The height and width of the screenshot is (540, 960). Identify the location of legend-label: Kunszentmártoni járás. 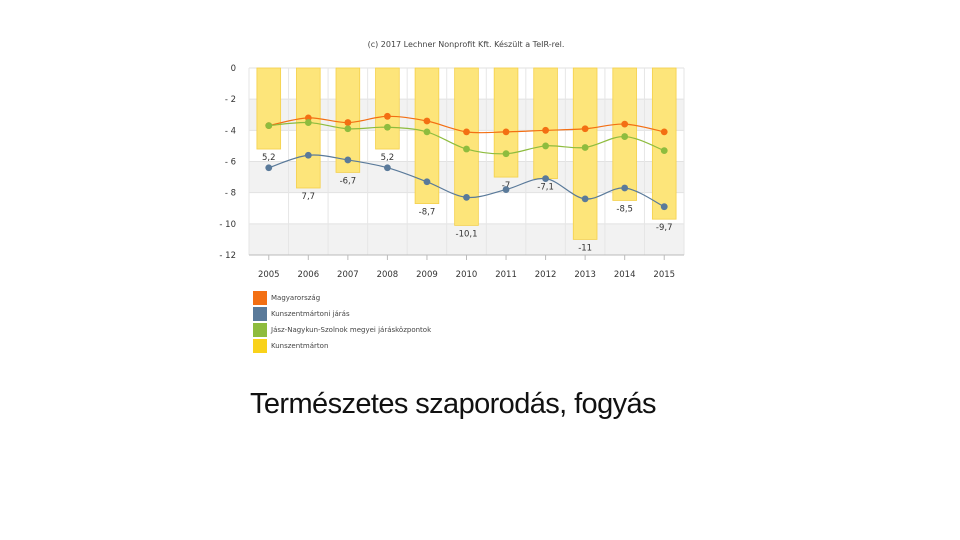
(310, 314).